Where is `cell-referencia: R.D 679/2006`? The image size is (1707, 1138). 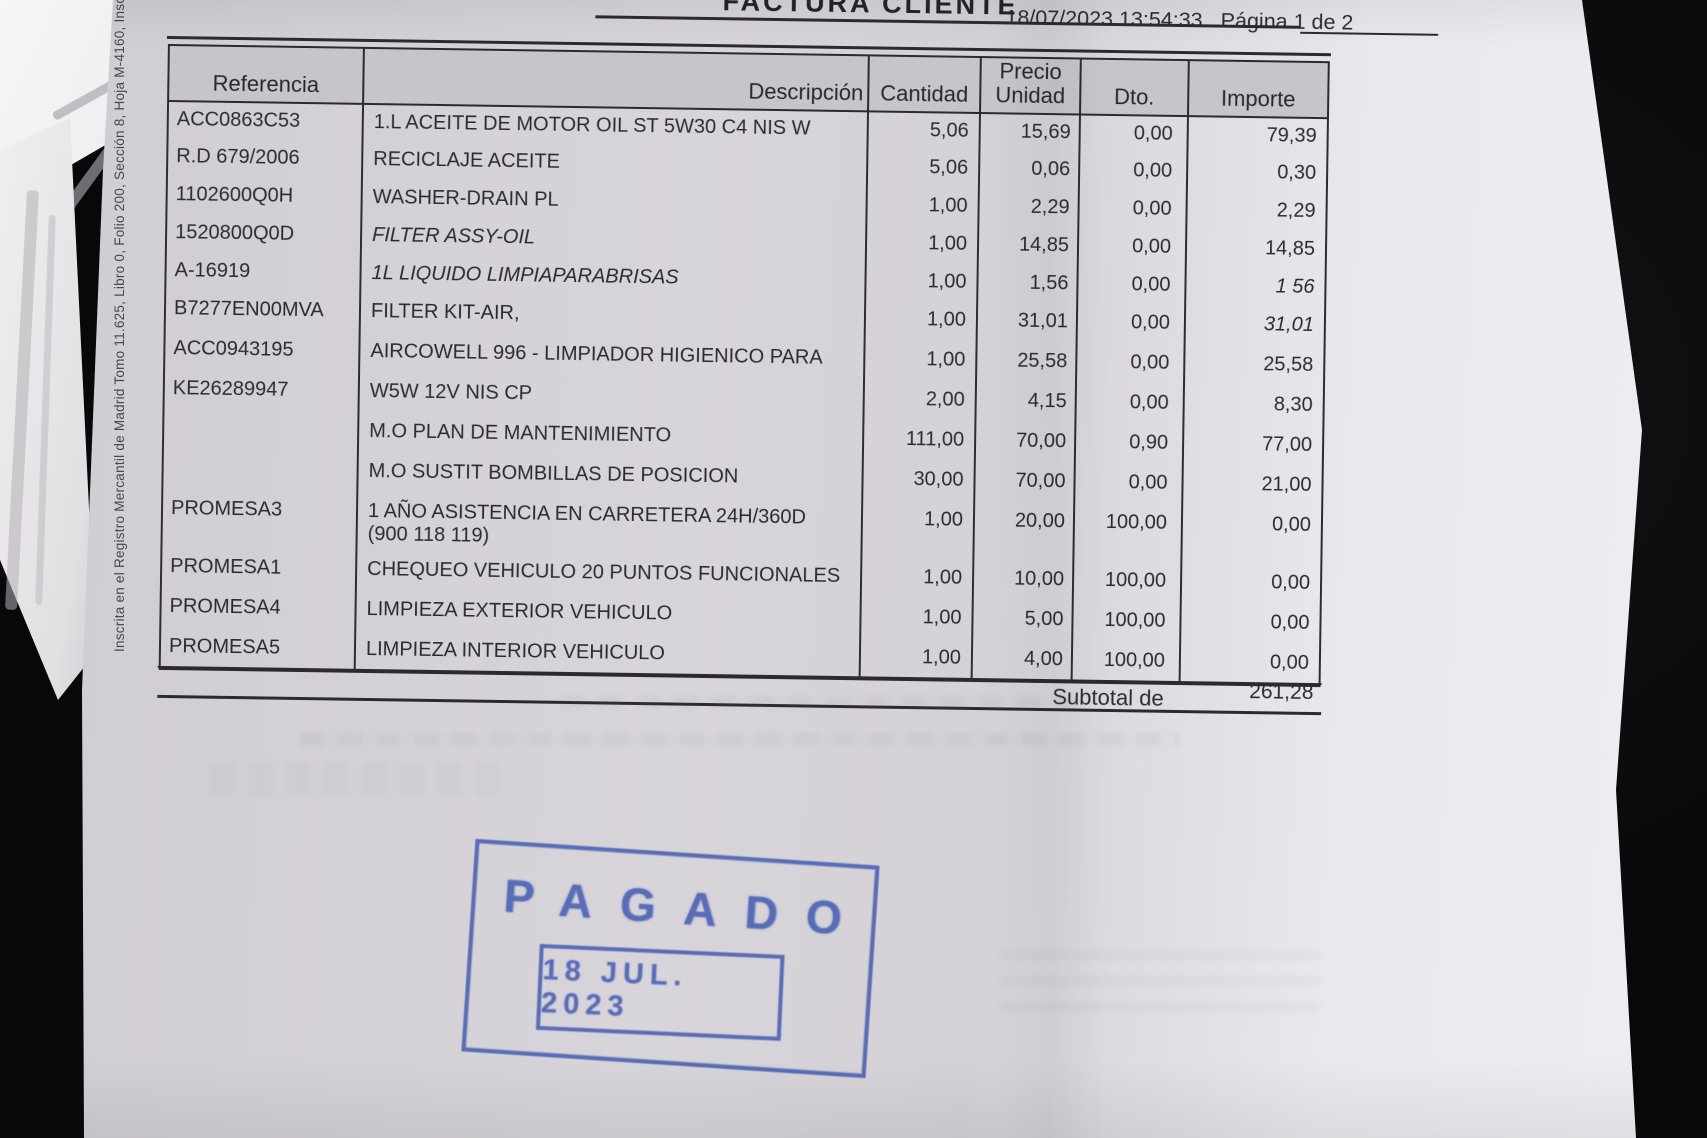 cell-referencia: R.D 679/2006 is located at coordinates (264, 159).